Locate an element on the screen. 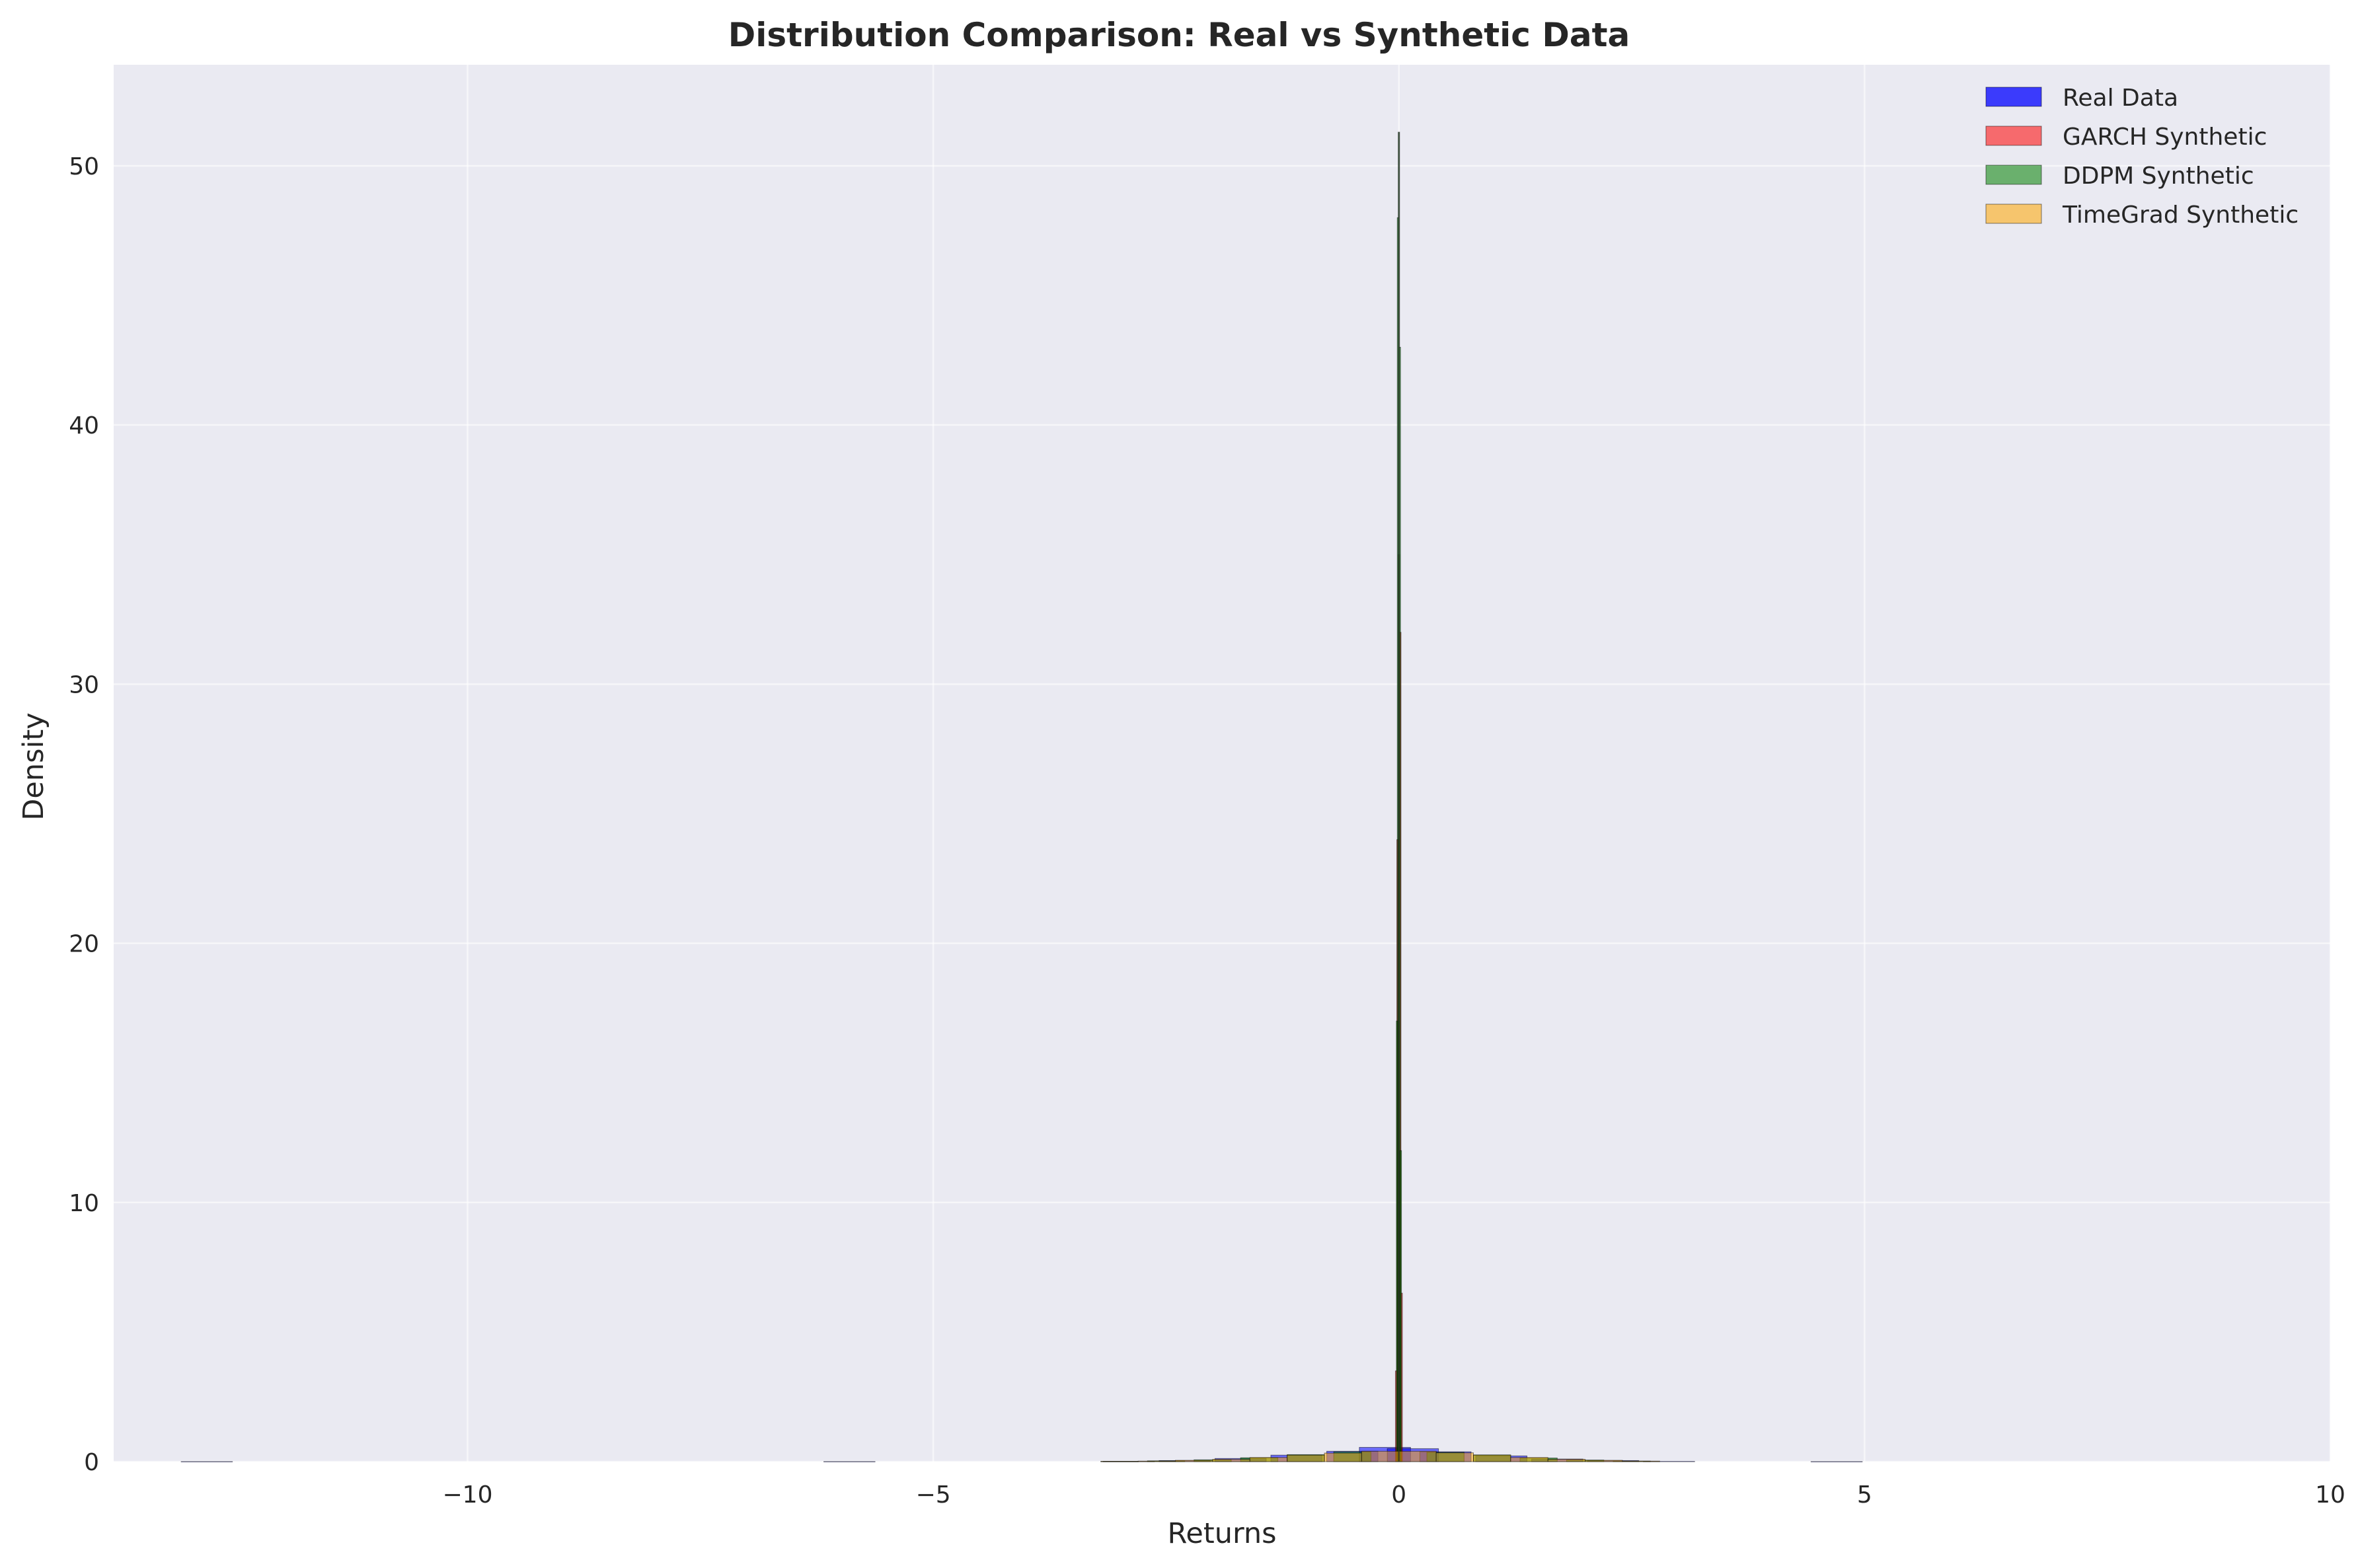 This screenshot has height=1568, width=2358. legend-label: Real Data is located at coordinates (2120, 99).